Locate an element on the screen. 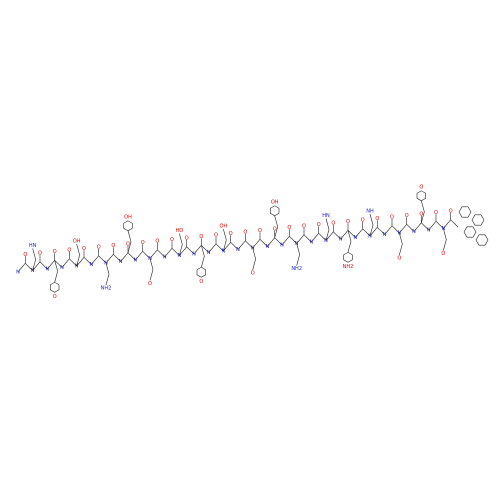 This screenshot has width=500, height=504. backbone is located at coordinates (238, 246).